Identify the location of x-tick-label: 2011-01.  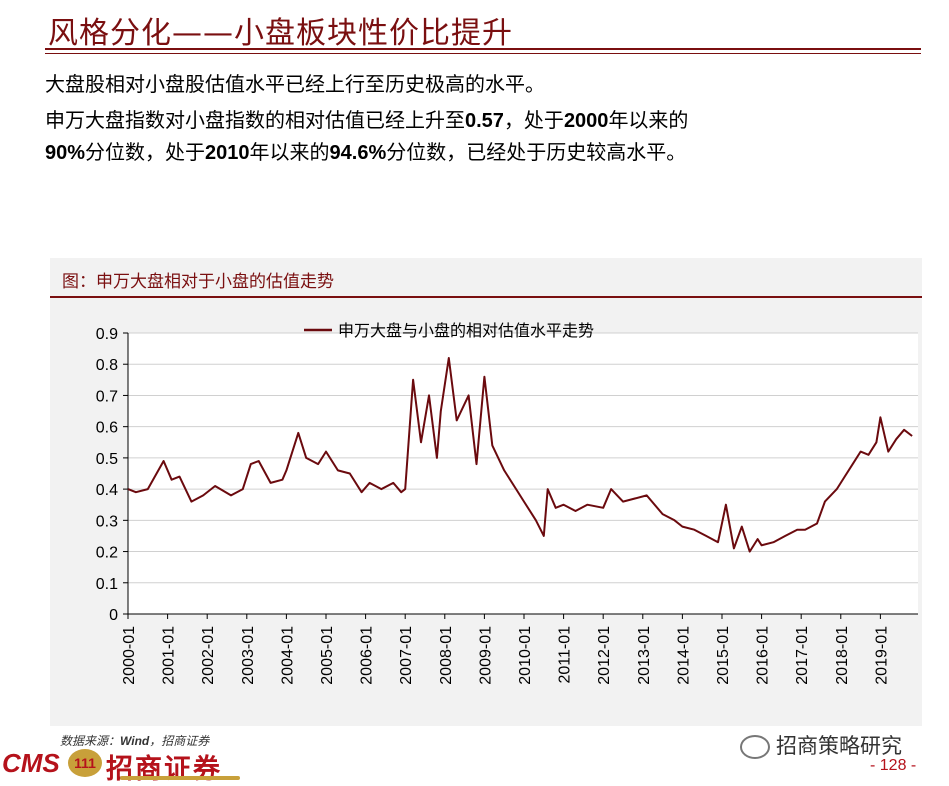
(565, 655).